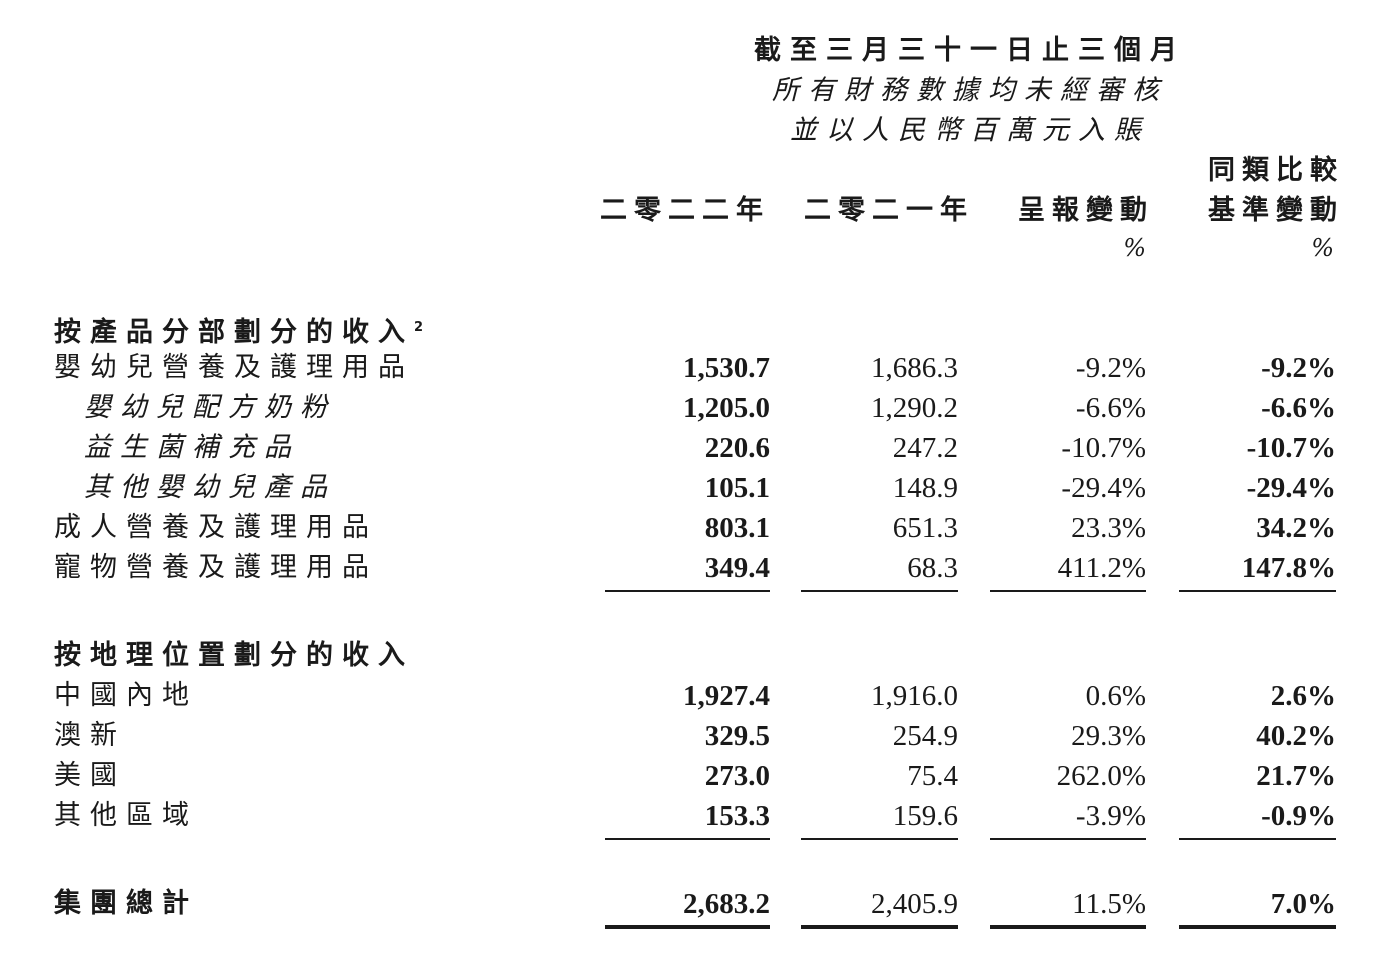  Describe the element at coordinates (737, 528) in the screenshot. I see `value-2022: 803.1` at that location.